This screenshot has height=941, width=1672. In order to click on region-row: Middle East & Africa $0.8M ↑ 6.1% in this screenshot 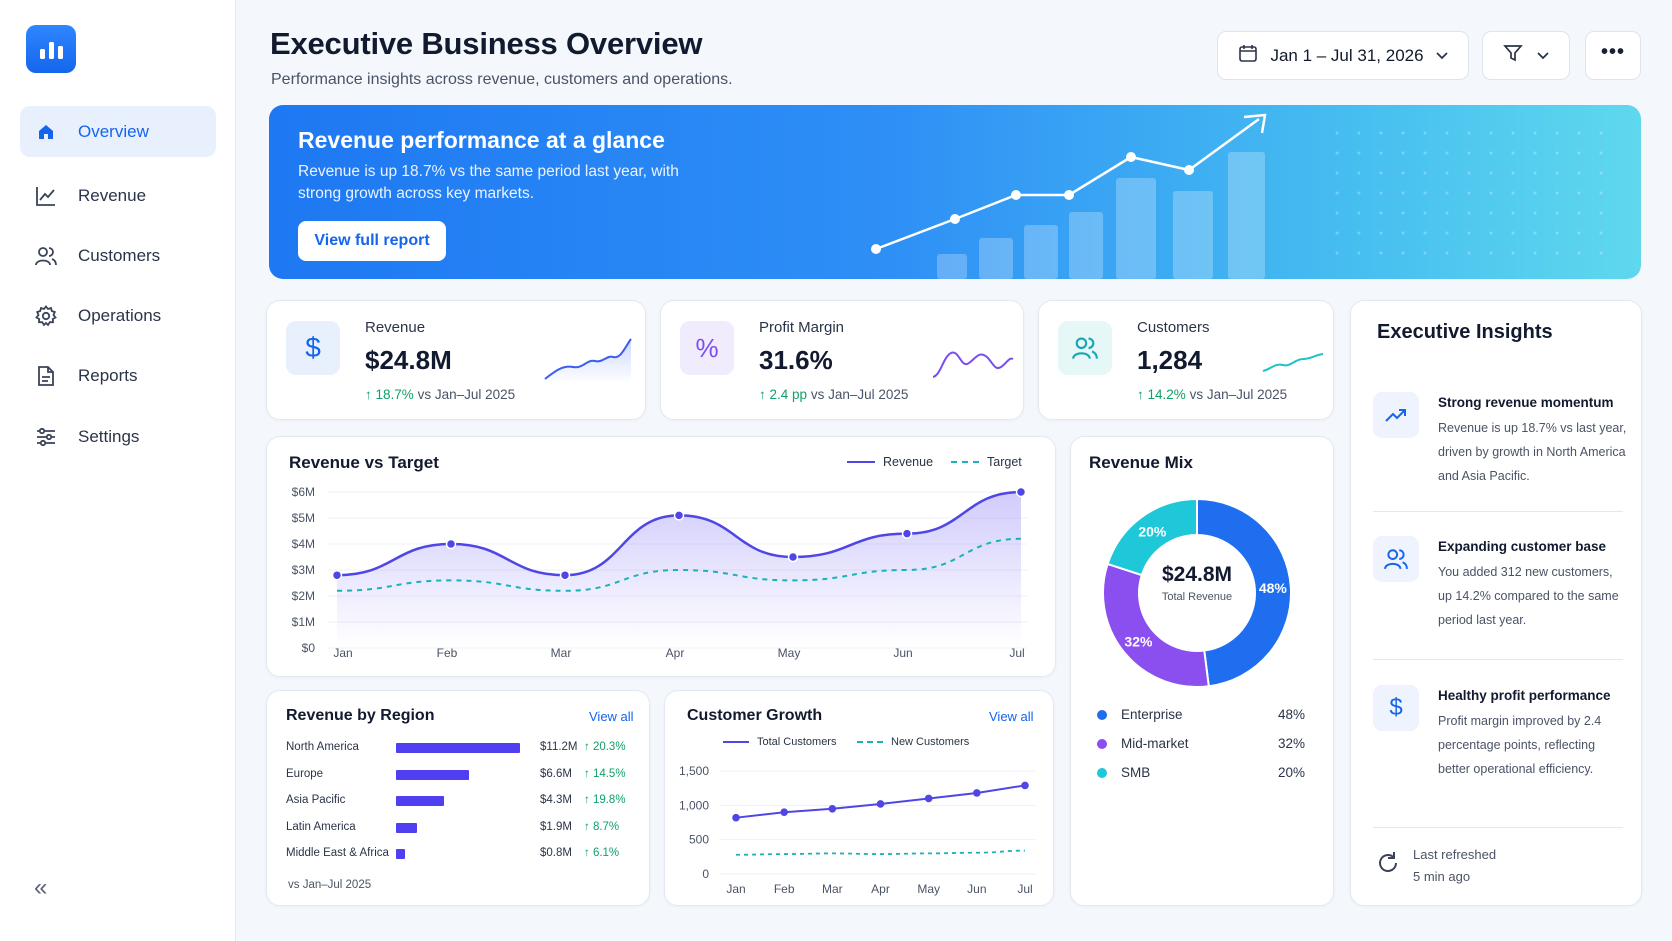, I will do `click(456, 854)`.